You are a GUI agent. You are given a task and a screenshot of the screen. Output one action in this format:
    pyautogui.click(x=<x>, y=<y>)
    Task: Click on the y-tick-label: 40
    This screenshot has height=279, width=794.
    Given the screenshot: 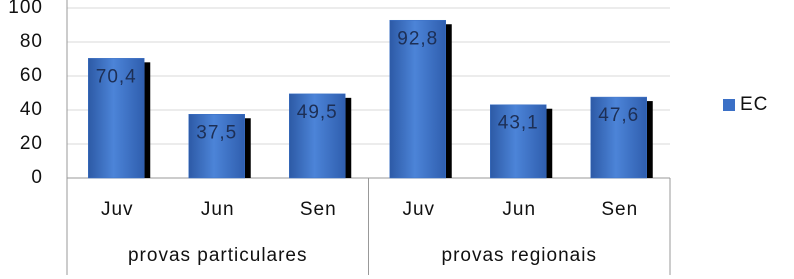 What is the action you would take?
    pyautogui.click(x=31, y=109)
    